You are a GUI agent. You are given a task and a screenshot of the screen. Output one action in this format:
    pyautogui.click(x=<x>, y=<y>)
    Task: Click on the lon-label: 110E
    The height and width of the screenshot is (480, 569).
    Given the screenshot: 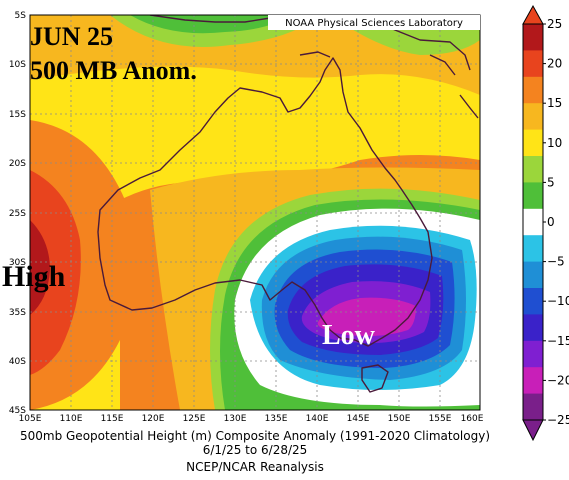 What is the action you would take?
    pyautogui.click(x=71, y=419)
    